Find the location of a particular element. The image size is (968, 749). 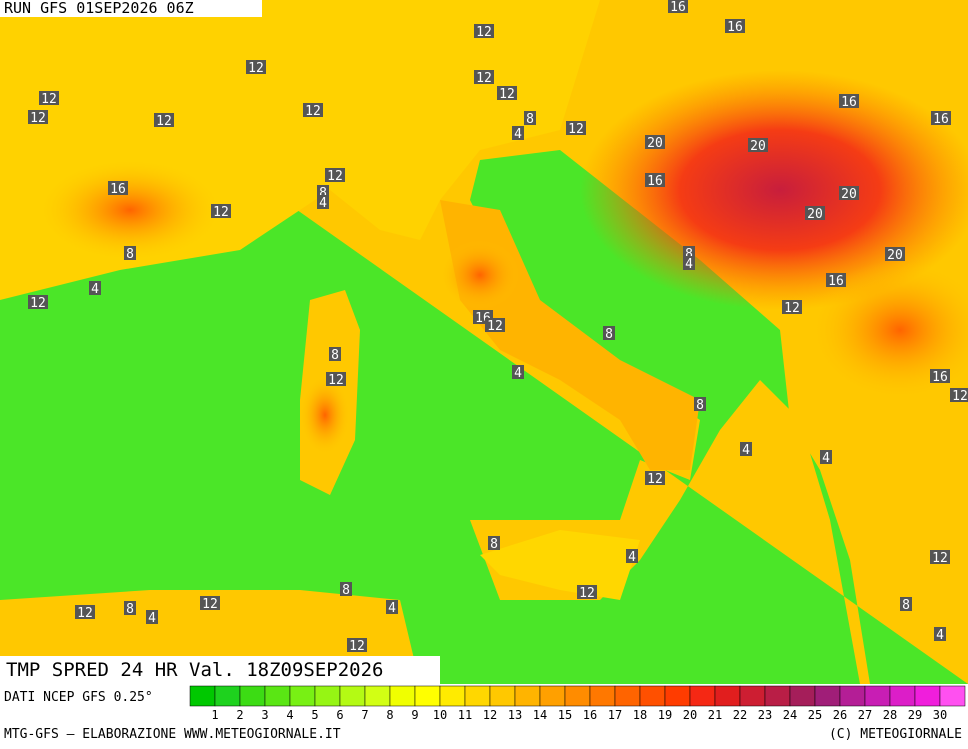

legend-label: 17 is located at coordinates (615, 715).